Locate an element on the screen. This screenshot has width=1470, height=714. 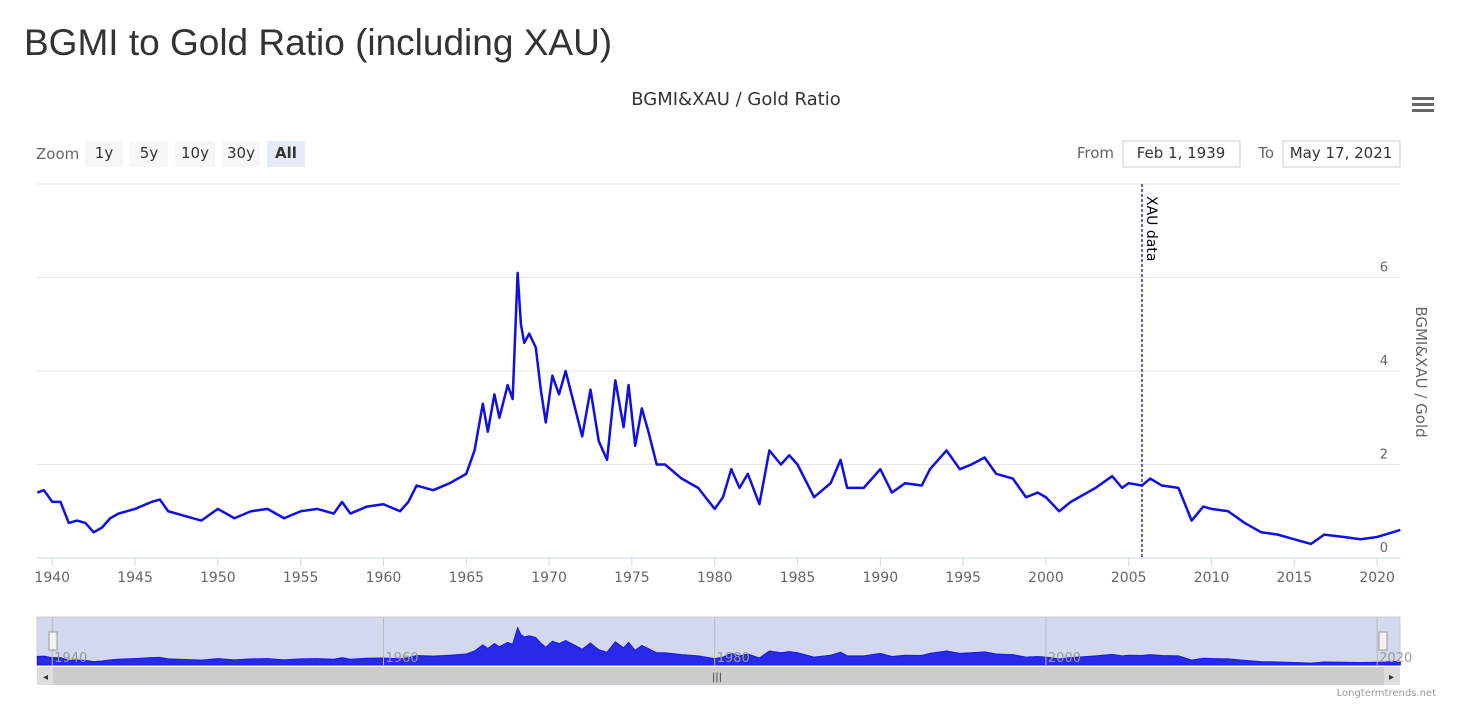
plot-line-label: XAU data is located at coordinates (1151, 228).